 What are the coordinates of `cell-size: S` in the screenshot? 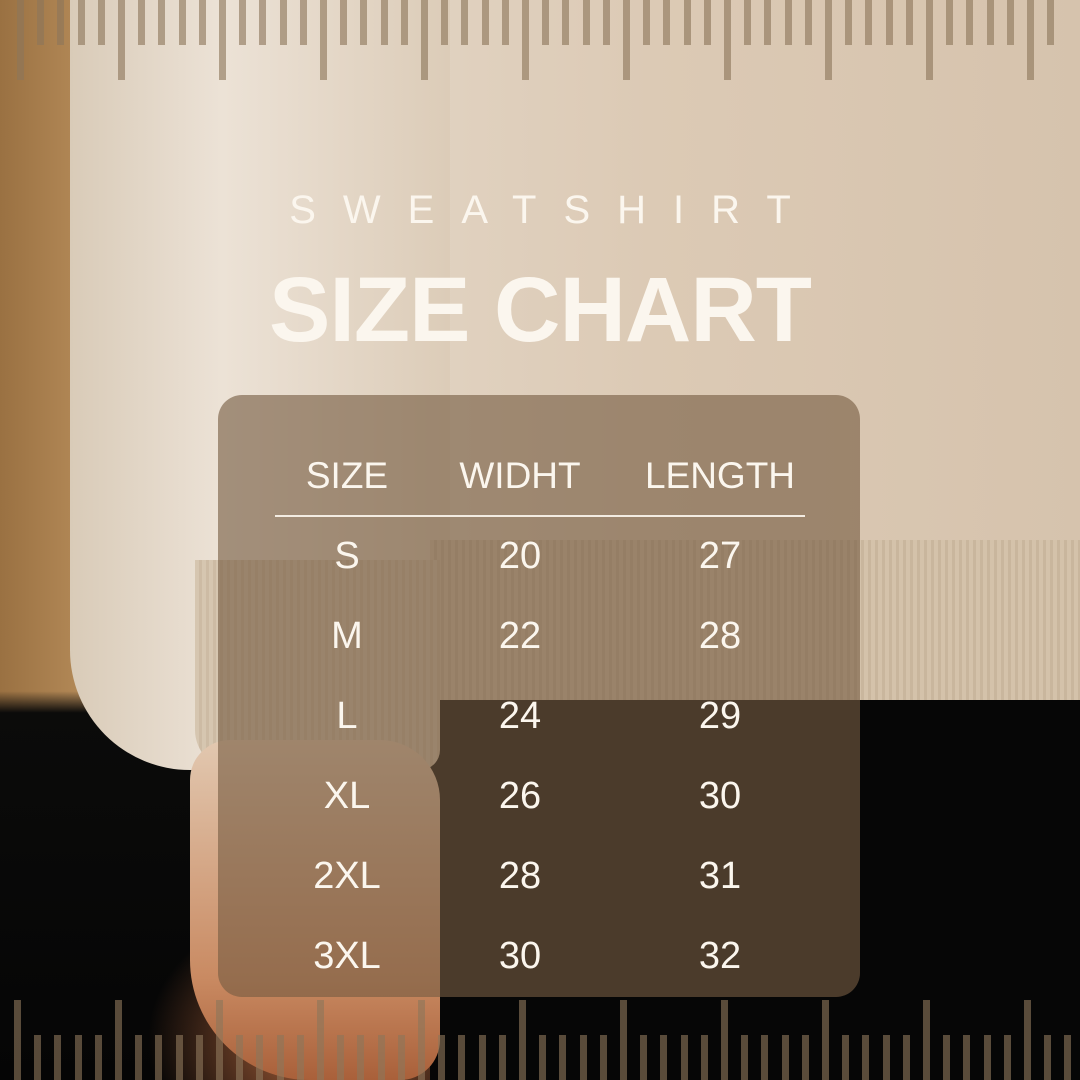 It's located at (347, 556).